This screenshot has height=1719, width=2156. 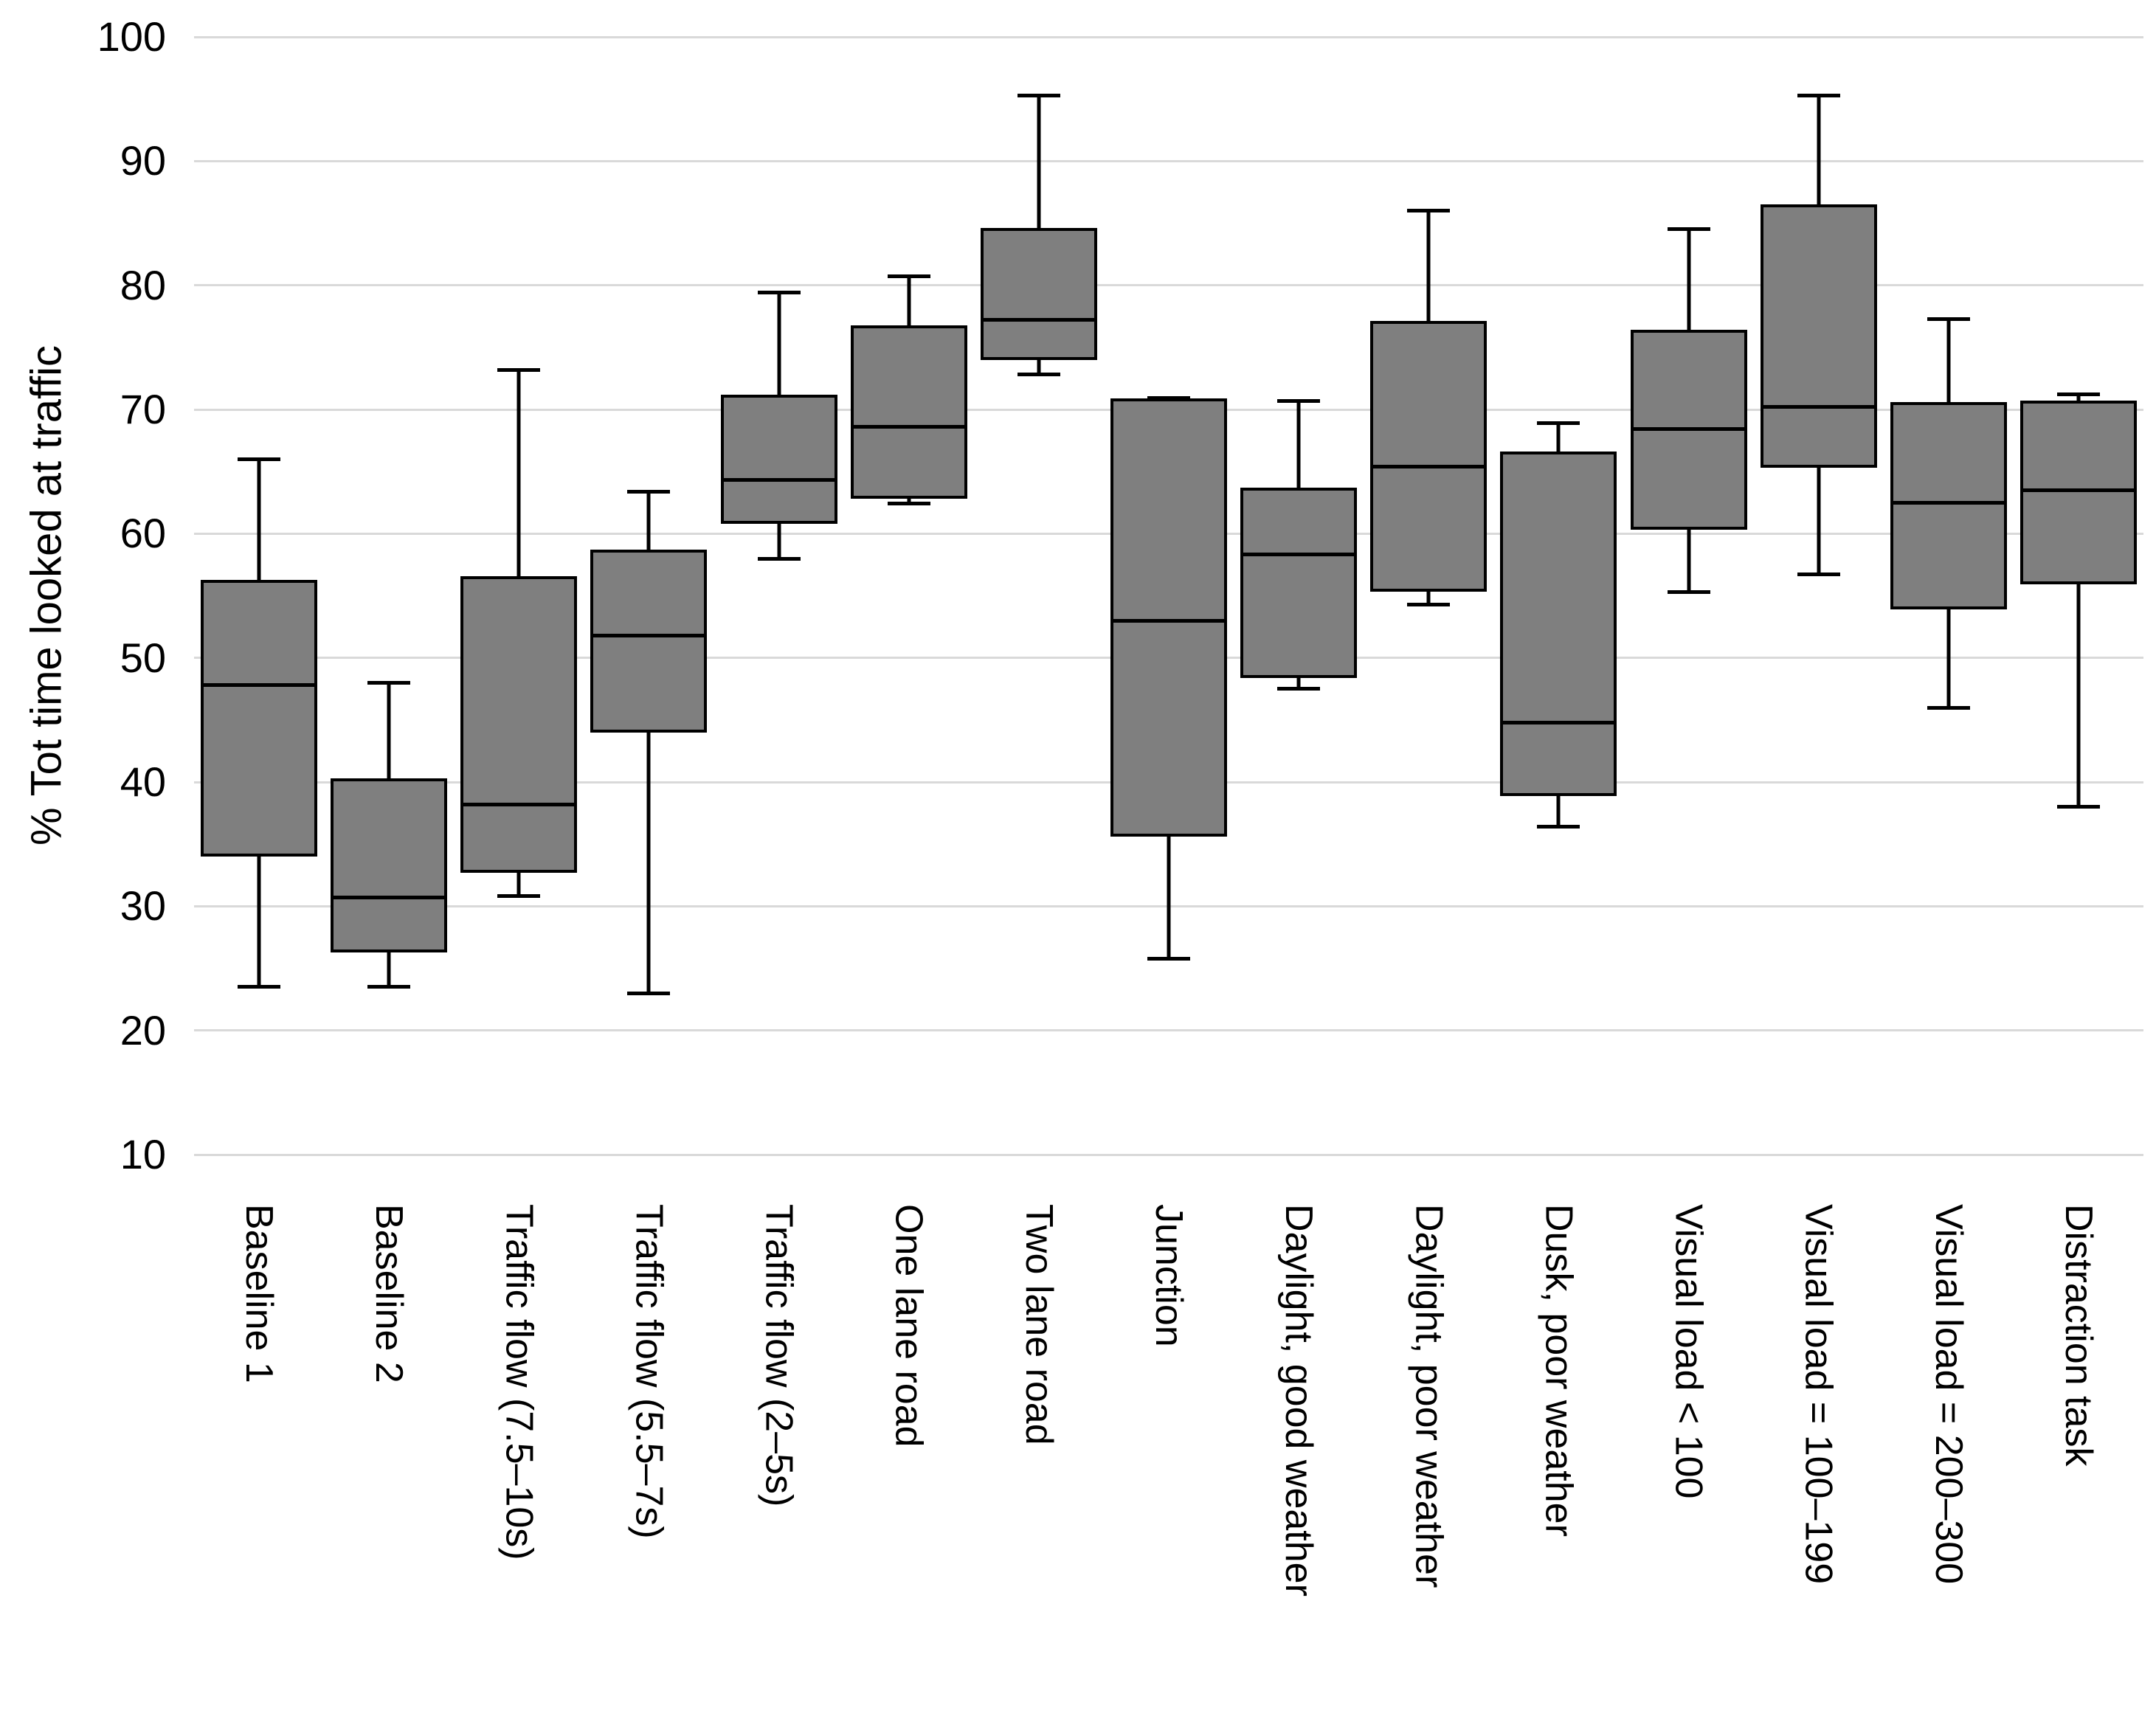 What do you see at coordinates (143, 160) in the screenshot?
I see `y-tick-label-90: 90` at bounding box center [143, 160].